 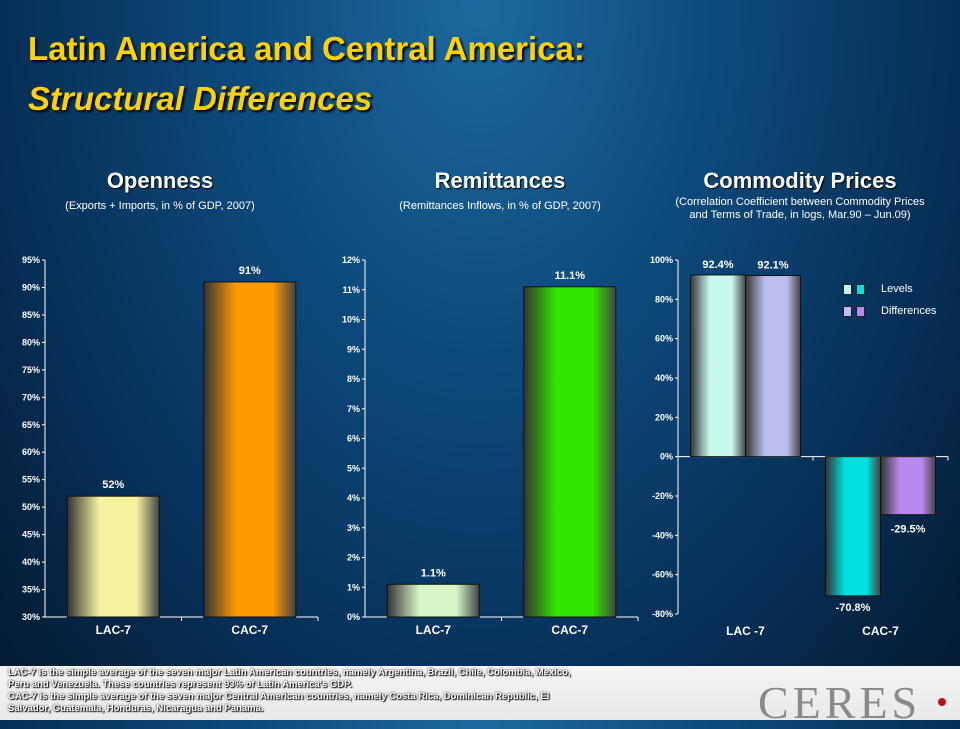 What do you see at coordinates (661, 260) in the screenshot?
I see `commodity-y-tick-label: 100%` at bounding box center [661, 260].